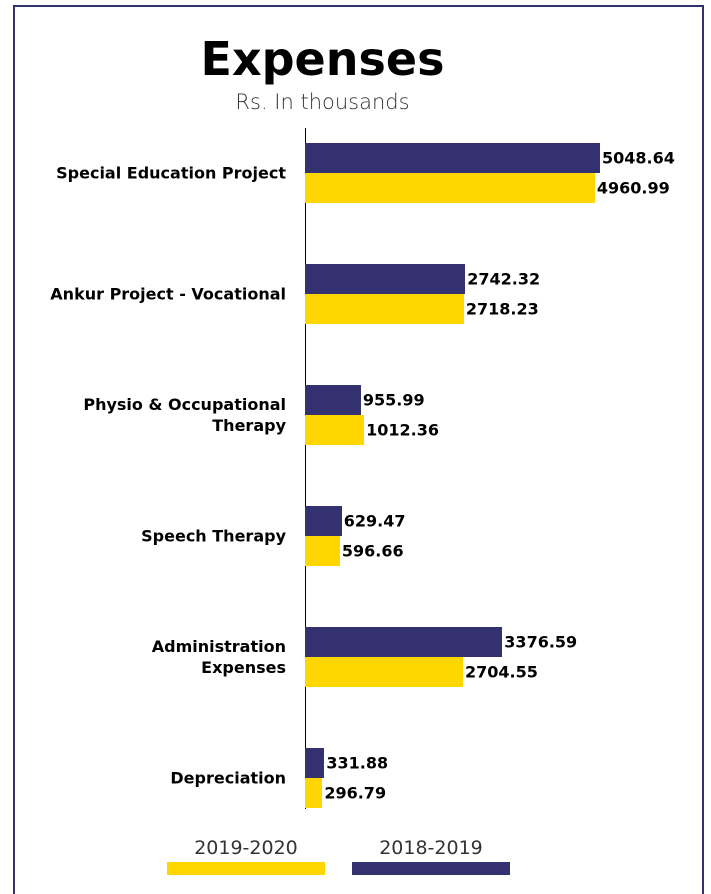  Describe the element at coordinates (184, 415) in the screenshot. I see `category-label: Physio & Occupational Therapy` at that location.